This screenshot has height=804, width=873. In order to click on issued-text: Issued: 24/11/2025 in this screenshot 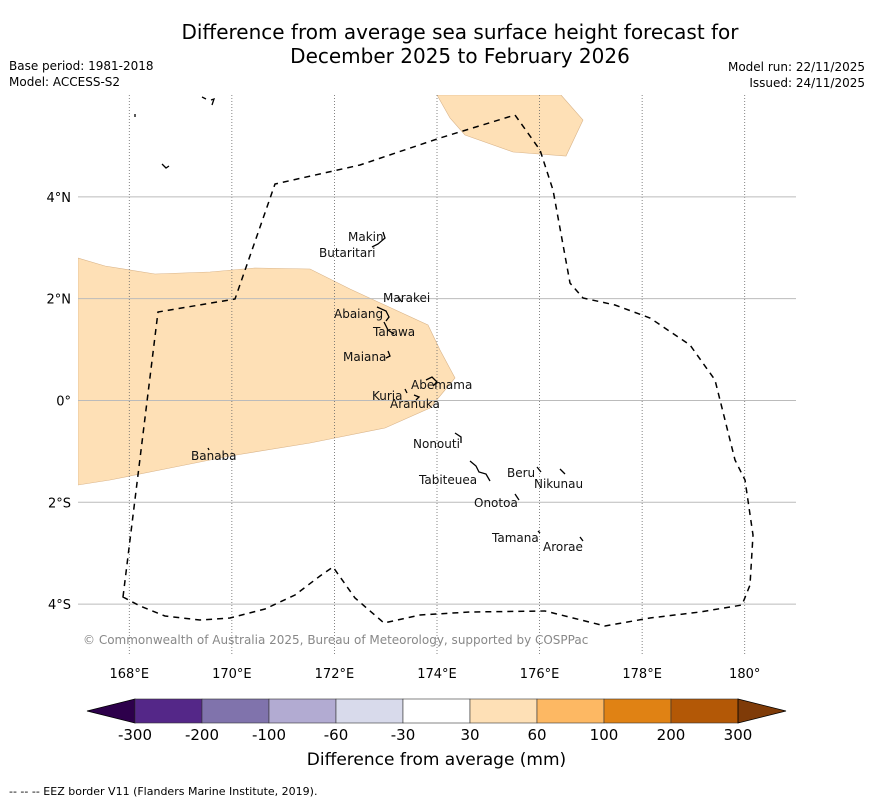, I will do `click(807, 83)`.